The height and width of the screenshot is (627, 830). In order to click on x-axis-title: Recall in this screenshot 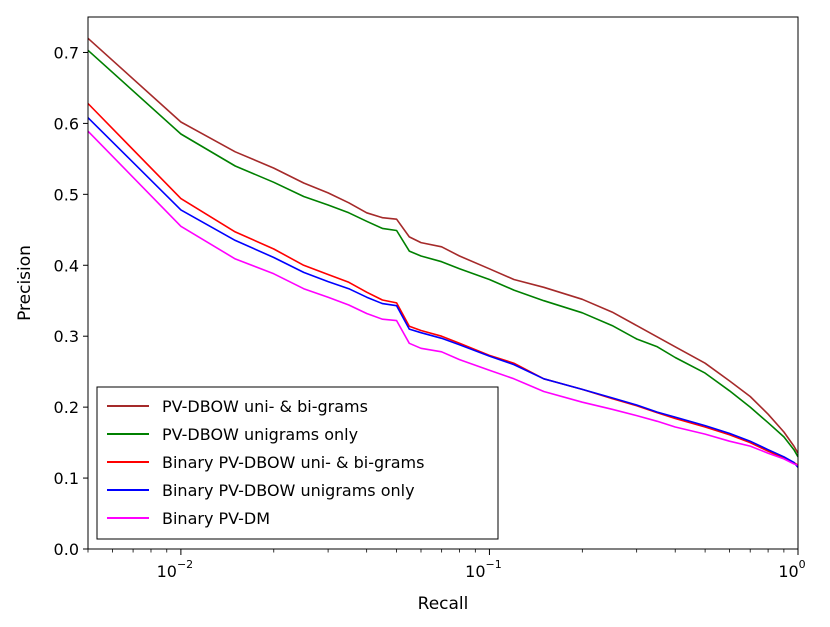, I will do `click(443, 604)`.